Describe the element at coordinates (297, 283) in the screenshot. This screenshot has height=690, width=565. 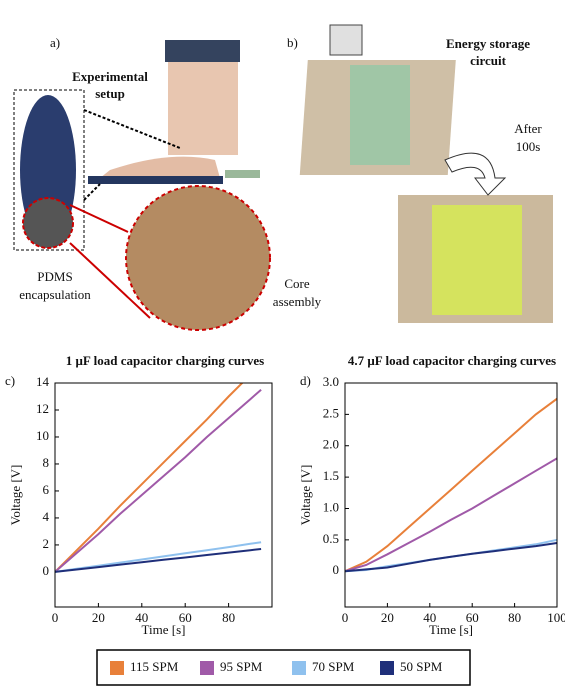
I see `caption: Core` at that location.